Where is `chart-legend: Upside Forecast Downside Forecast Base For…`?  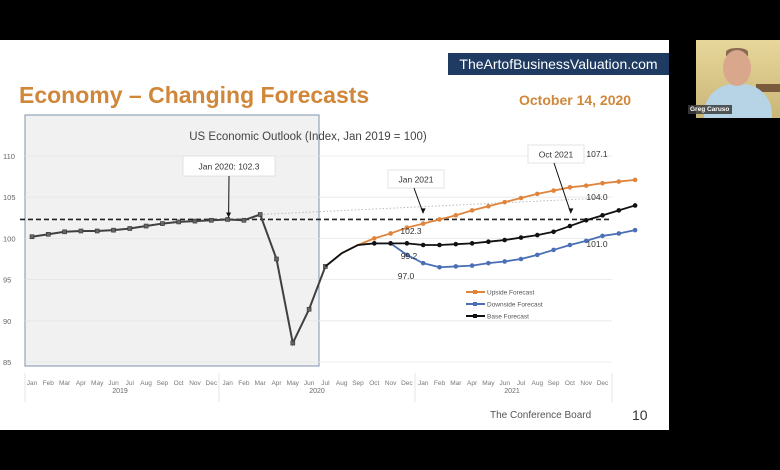 chart-legend: Upside Forecast Downside Forecast Base For… is located at coordinates (504, 305).